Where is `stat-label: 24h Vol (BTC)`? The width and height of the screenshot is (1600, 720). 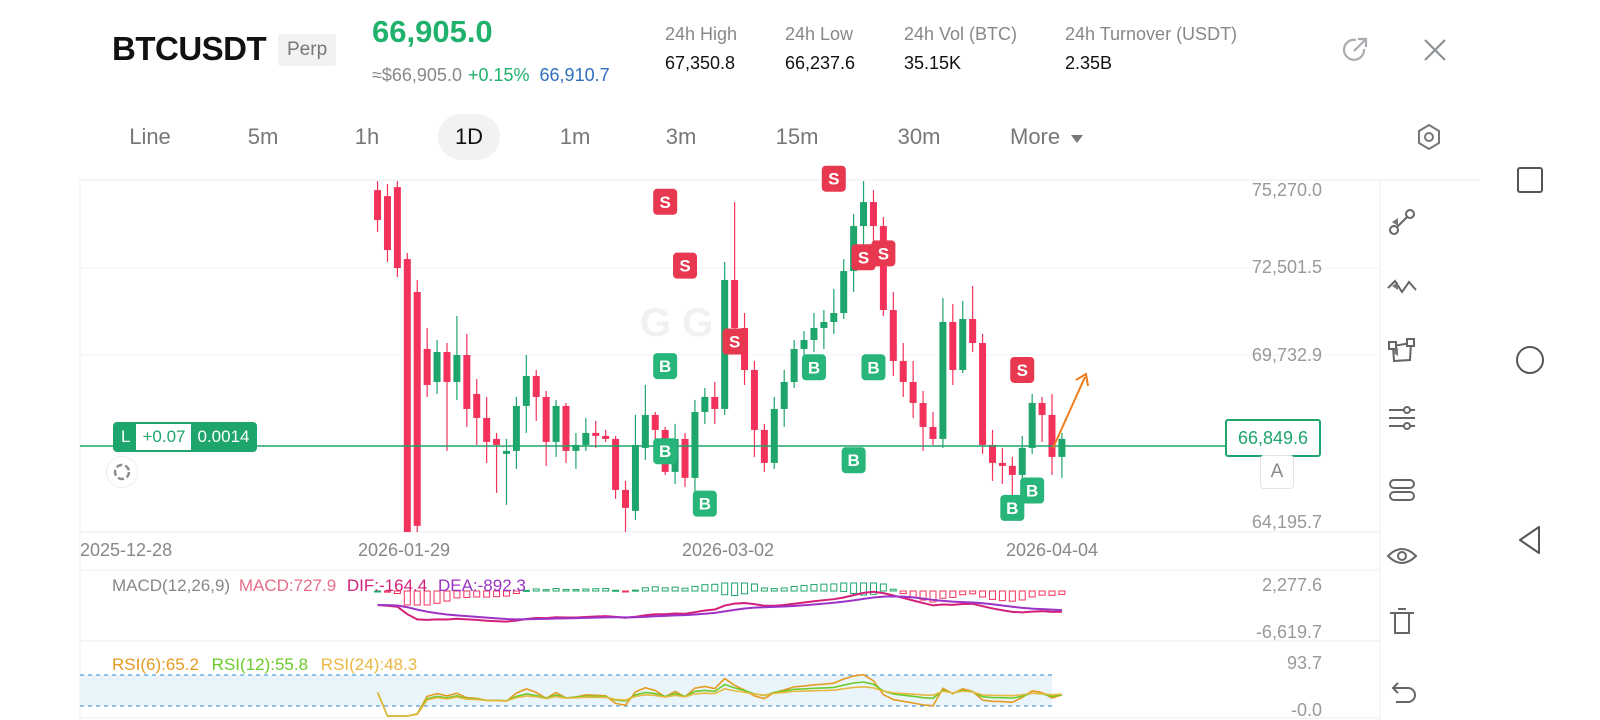
stat-label: 24h Vol (BTC) is located at coordinates (961, 34).